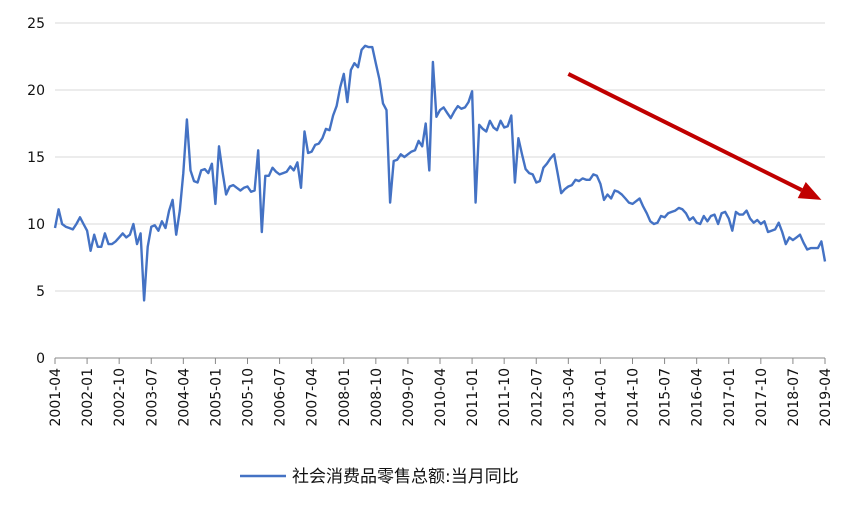  I want to click on x-tick-label: 2017-10, so click(762, 397).